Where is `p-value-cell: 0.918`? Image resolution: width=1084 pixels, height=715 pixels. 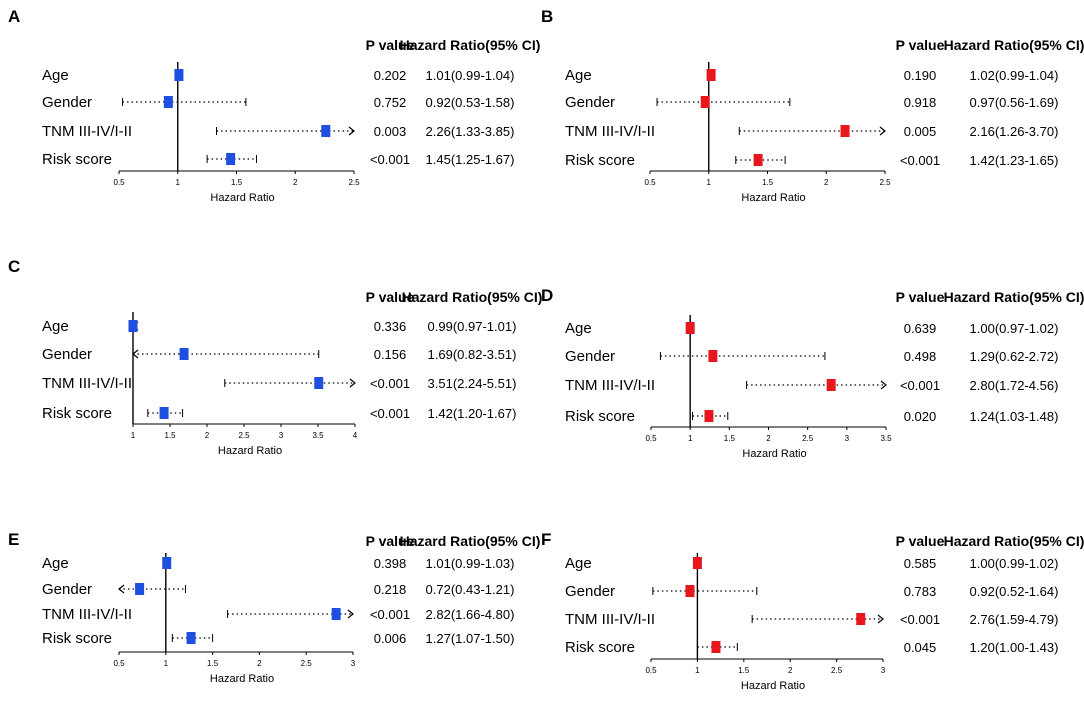
p-value-cell: 0.918 is located at coordinates (920, 102).